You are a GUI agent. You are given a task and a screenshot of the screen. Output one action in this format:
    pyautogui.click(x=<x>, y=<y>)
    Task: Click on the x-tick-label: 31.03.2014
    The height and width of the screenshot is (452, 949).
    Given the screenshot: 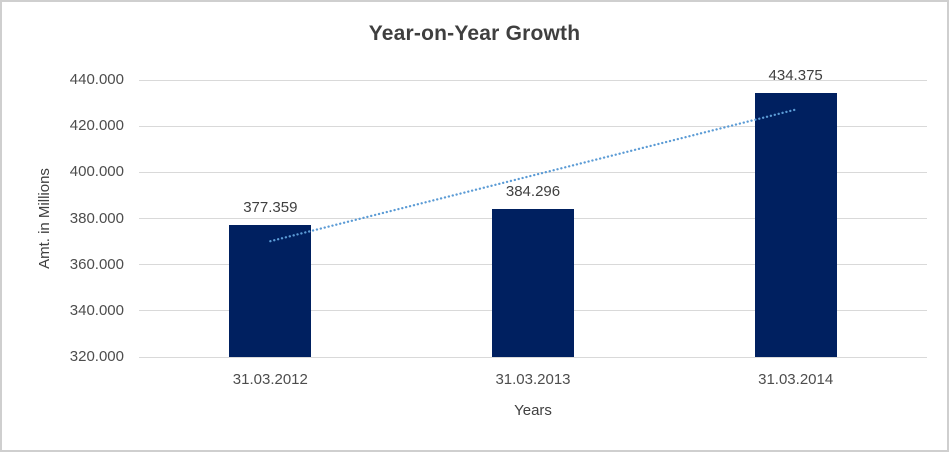 What is the action you would take?
    pyautogui.click(x=796, y=379)
    